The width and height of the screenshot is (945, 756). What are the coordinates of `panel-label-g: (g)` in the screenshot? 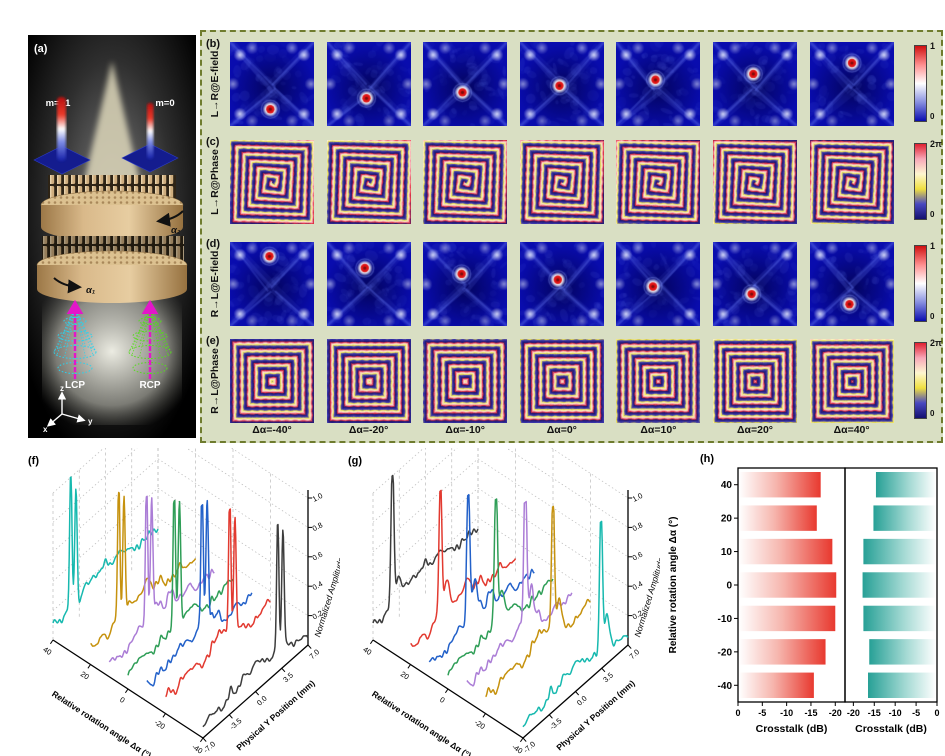 It's located at (355, 461).